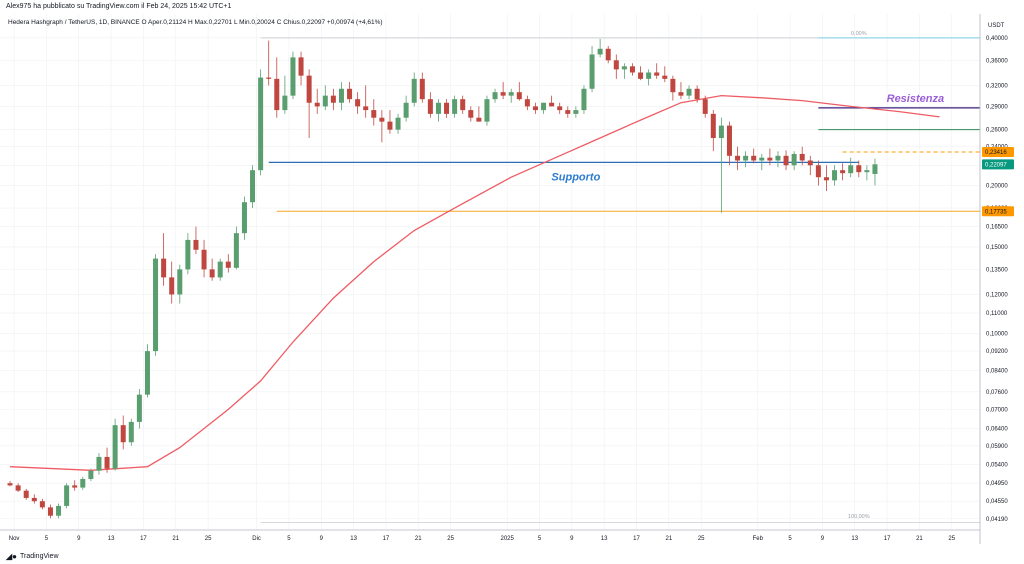  Describe the element at coordinates (322, 539) in the screenshot. I see `time-tick-label: 9` at that location.